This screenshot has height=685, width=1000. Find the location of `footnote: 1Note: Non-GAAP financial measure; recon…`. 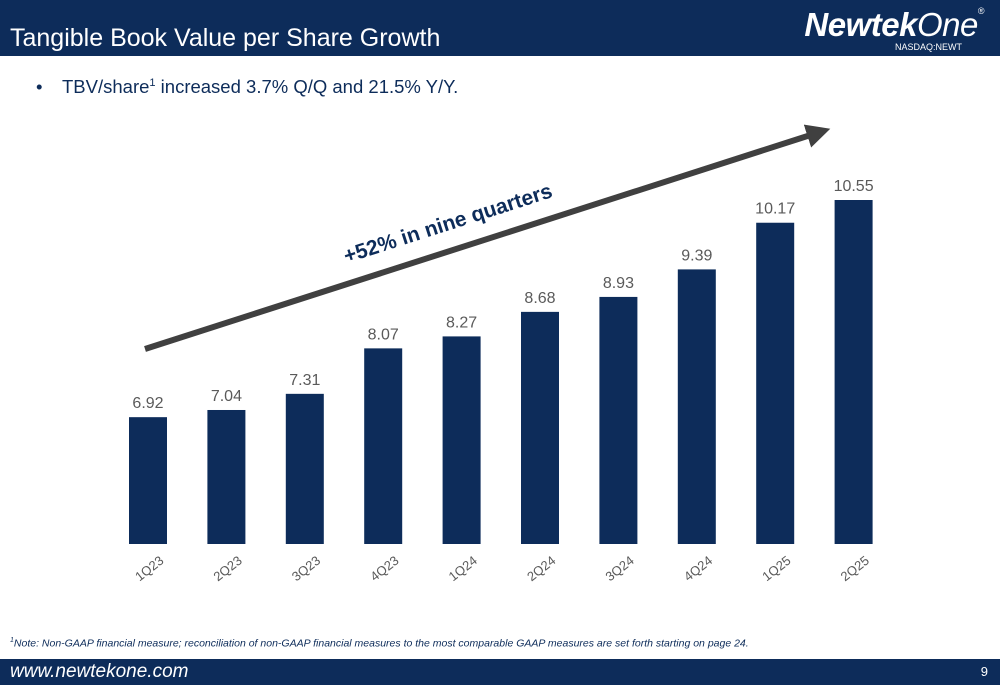

footnote: 1Note: Non-GAAP financial measure; recon… is located at coordinates (379, 643).